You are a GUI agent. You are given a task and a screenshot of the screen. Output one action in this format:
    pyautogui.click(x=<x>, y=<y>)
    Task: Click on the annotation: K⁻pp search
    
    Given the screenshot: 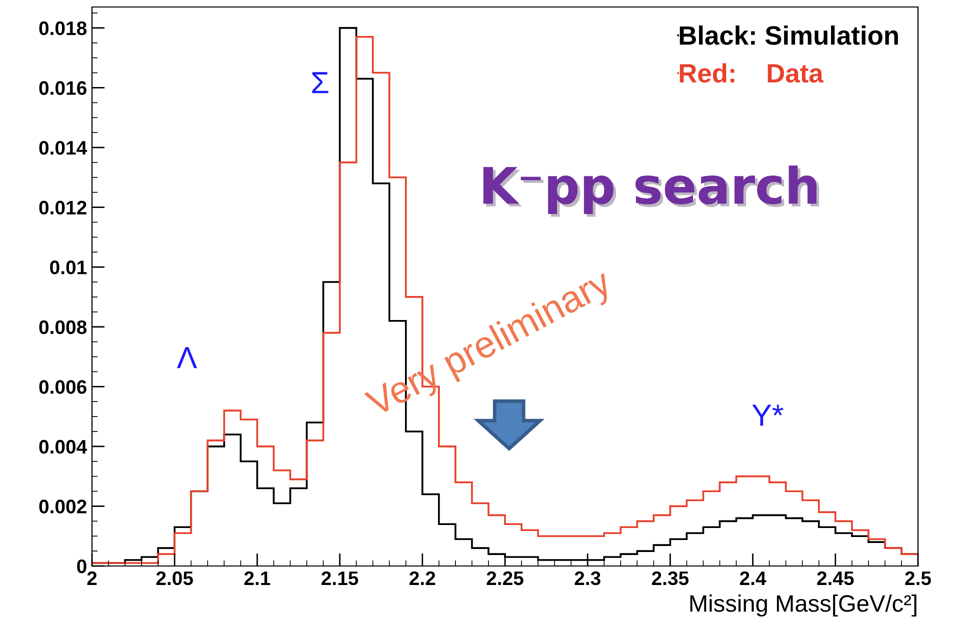 What is the action you would take?
    pyautogui.click(x=651, y=191)
    